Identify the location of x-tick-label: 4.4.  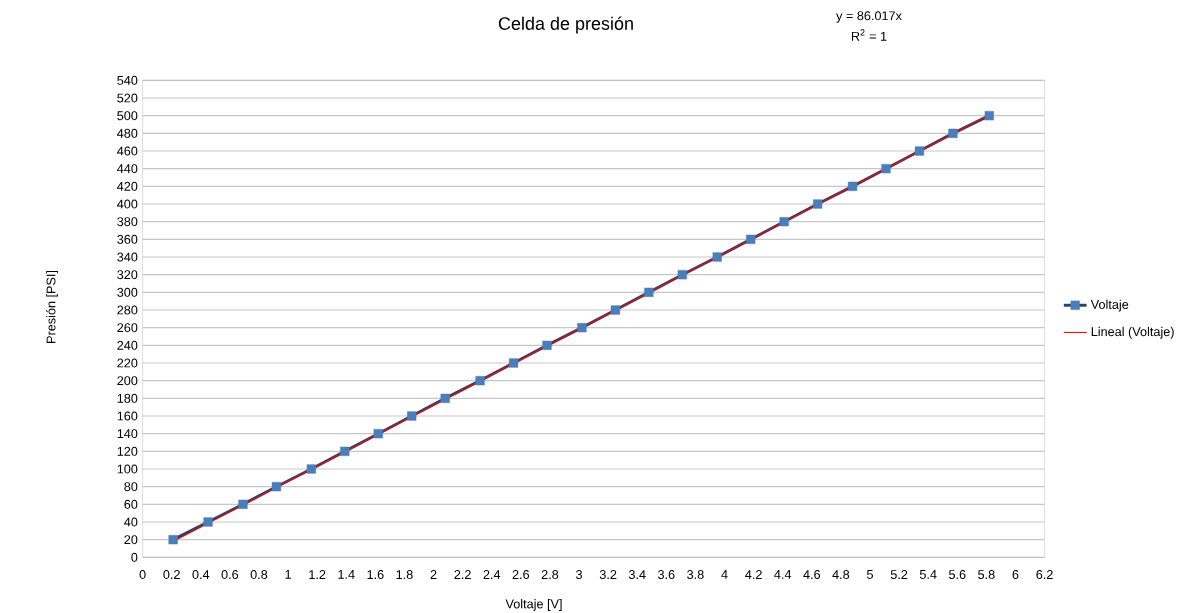
(783, 574).